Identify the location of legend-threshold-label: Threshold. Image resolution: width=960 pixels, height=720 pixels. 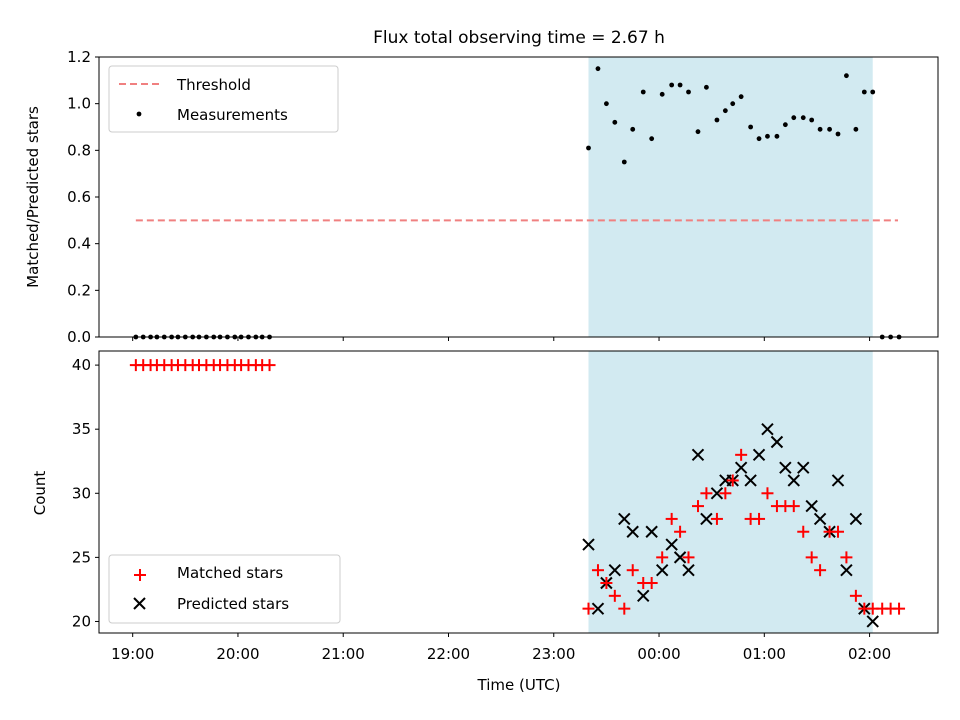
(213, 85).